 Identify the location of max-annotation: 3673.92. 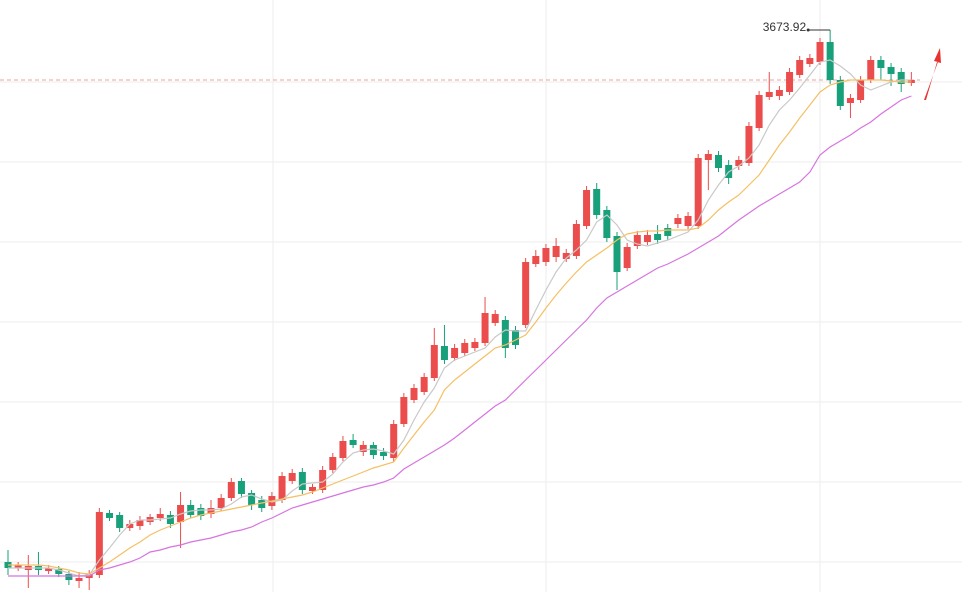
(785, 27).